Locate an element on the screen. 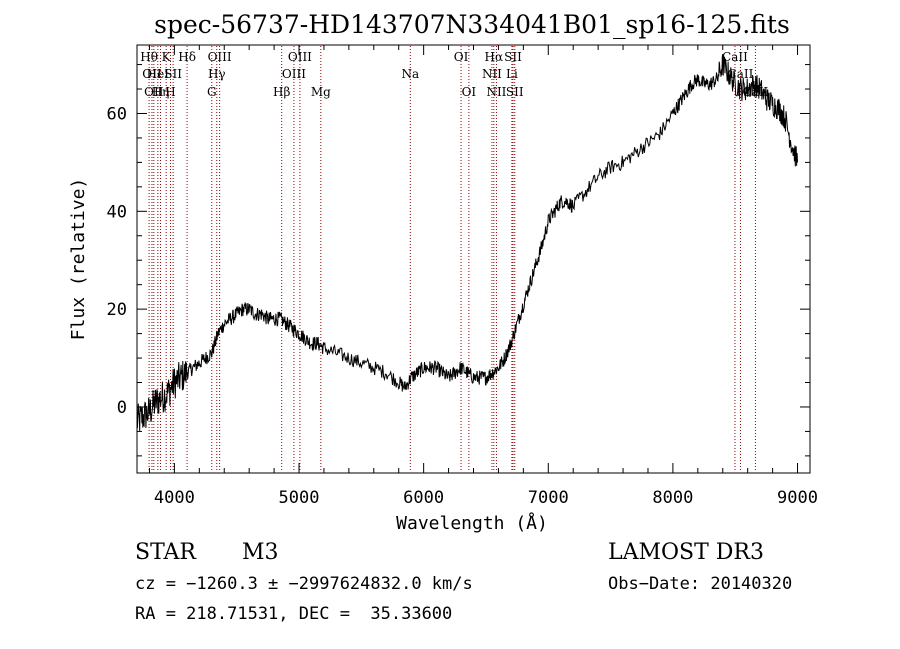 This screenshot has height=649, width=900. redshift-line: cz = −1260.3 ± −2997624832.0 km/s is located at coordinates (304, 584).